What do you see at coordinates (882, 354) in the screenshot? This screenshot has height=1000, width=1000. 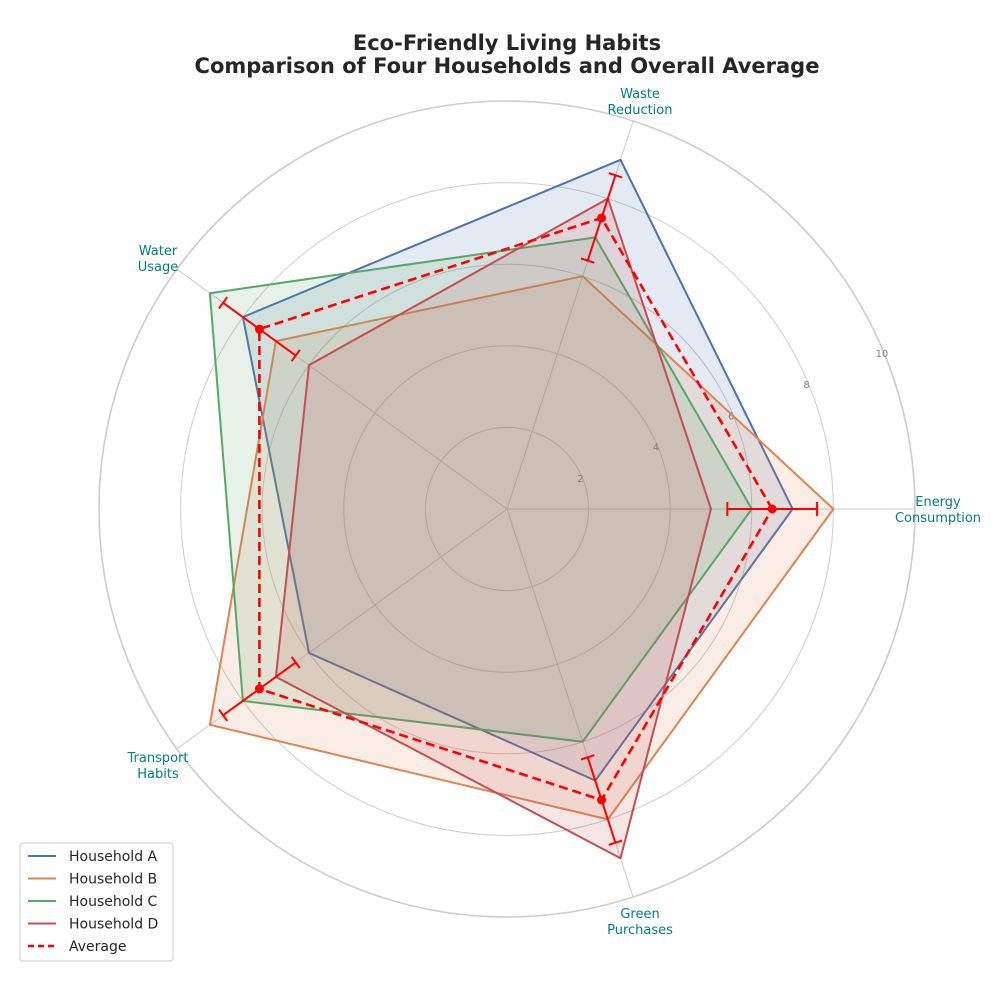 I see `radial-tick-label: 10` at bounding box center [882, 354].